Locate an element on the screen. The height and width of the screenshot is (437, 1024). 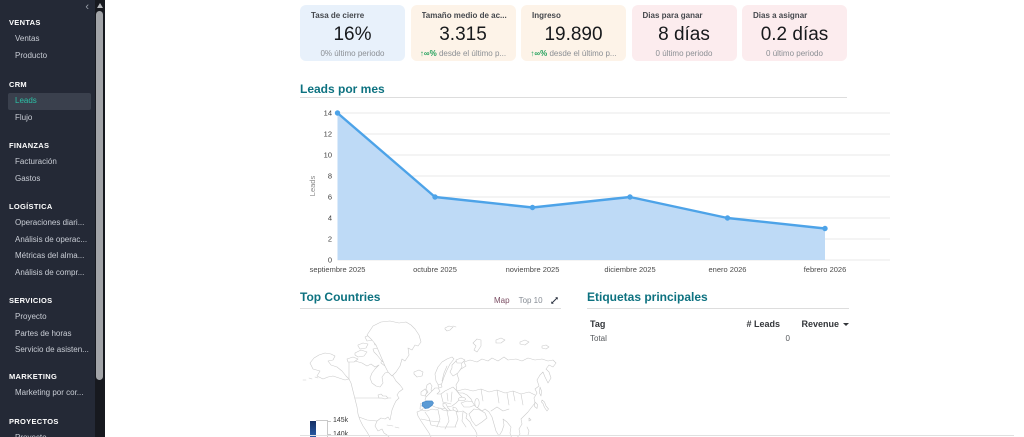
kpi-card-value: 16% is located at coordinates (352, 34).